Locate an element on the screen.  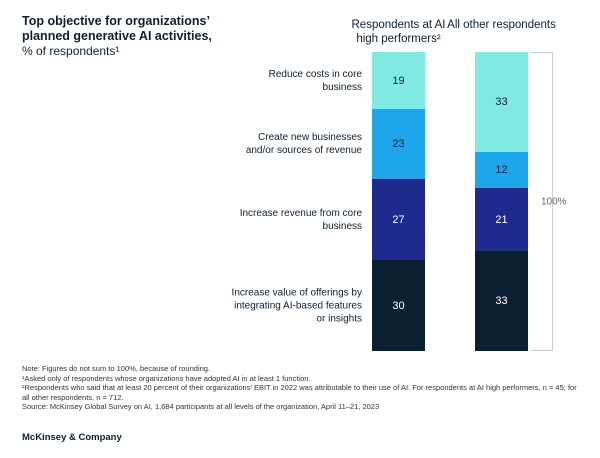
value-label: 30 is located at coordinates (398, 305).